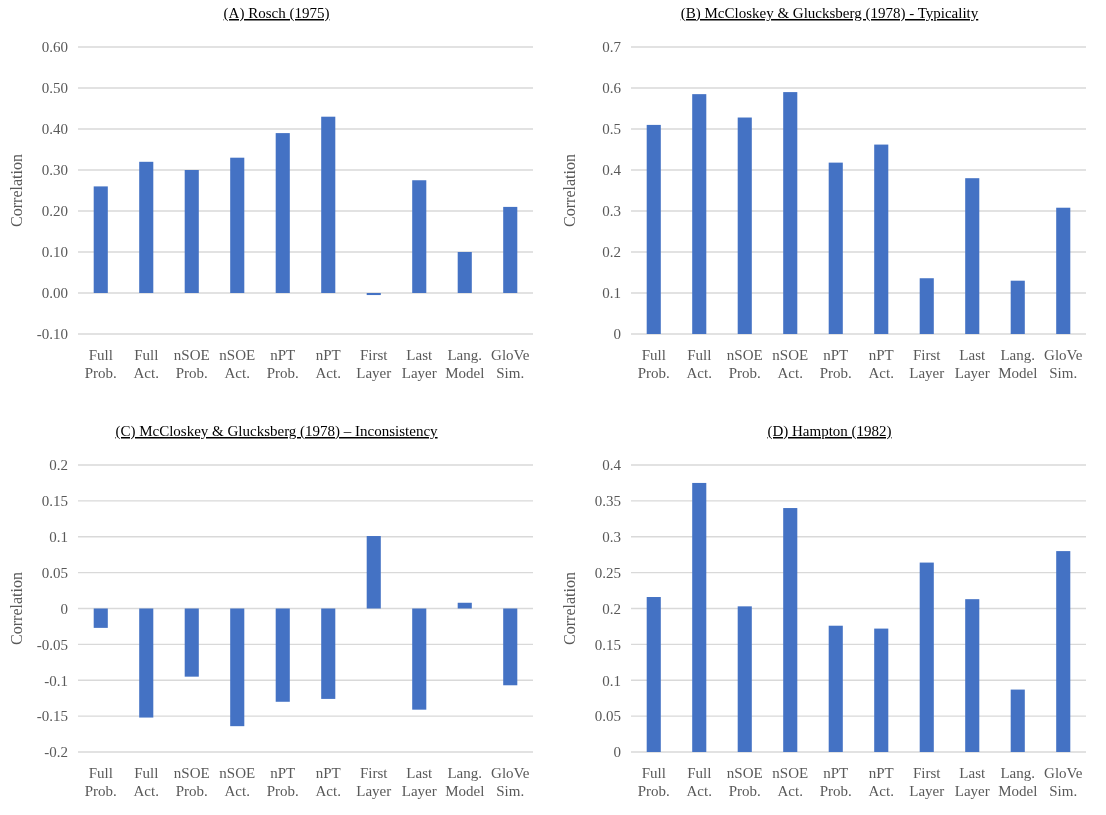 This screenshot has height=815, width=1106. Describe the element at coordinates (607, 501) in the screenshot. I see `y-tick-label: 0.35` at that location.